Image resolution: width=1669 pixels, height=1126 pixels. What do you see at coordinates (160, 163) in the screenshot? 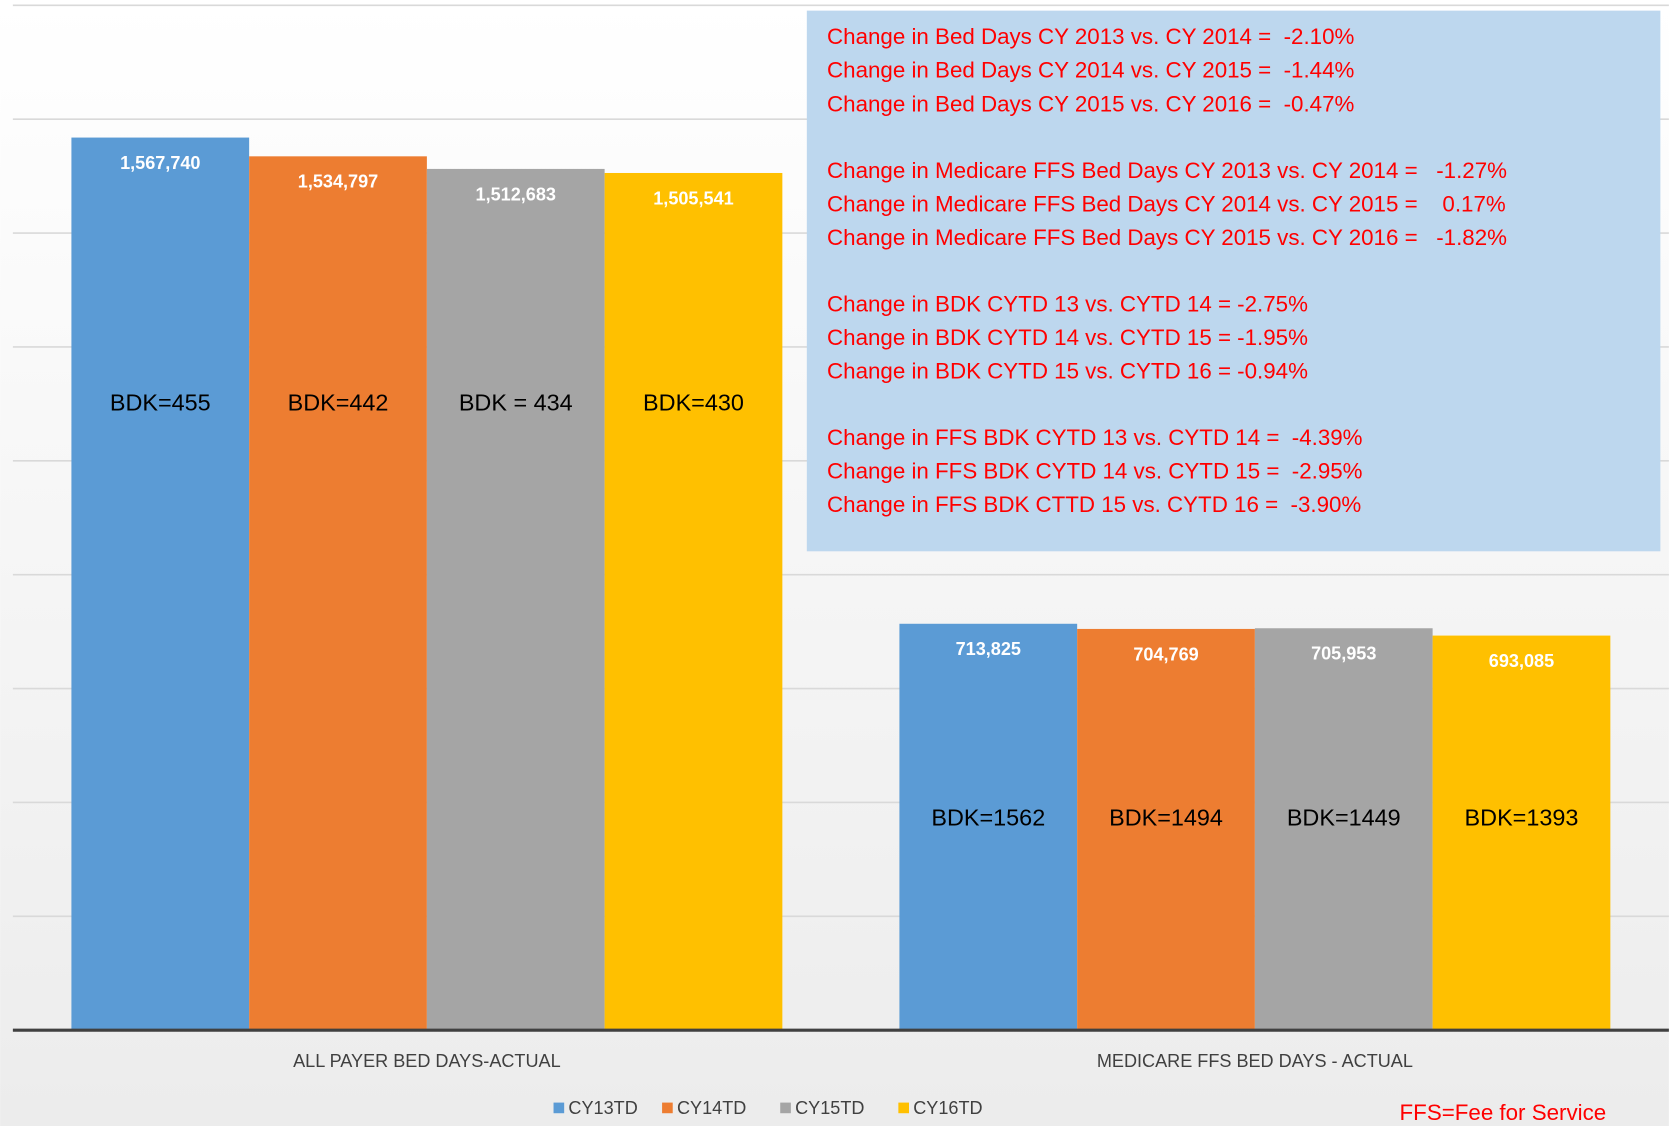
I see `value-label: 1,567,740` at bounding box center [160, 163].